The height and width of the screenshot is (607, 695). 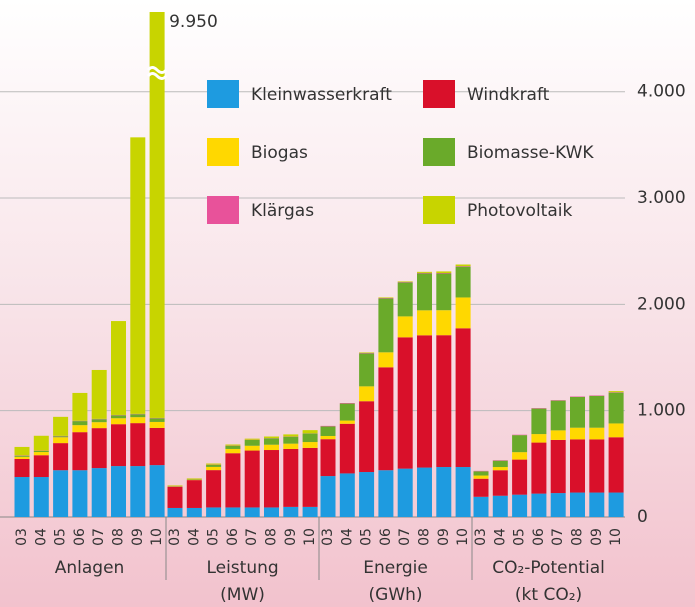 I want to click on legend-label: Photovoltaik, so click(x=519, y=211).